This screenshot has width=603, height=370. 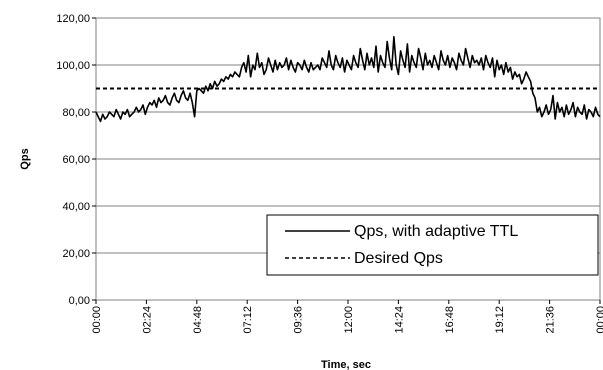 I want to click on y-axis-ticks: 0,00 20,00 40,00 60,00 80,00 100,00 120,00, so click(x=76, y=160).